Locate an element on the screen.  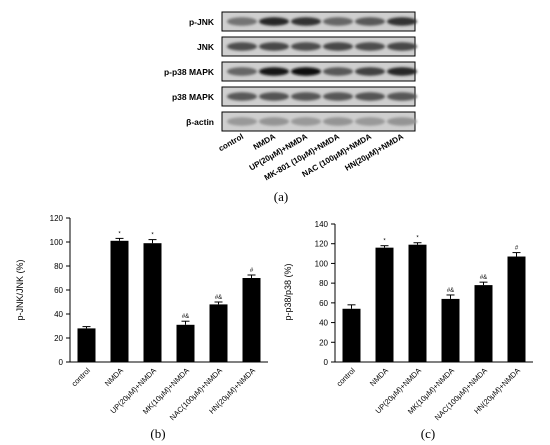
y-tick-label: 140 is located at coordinates (322, 224).